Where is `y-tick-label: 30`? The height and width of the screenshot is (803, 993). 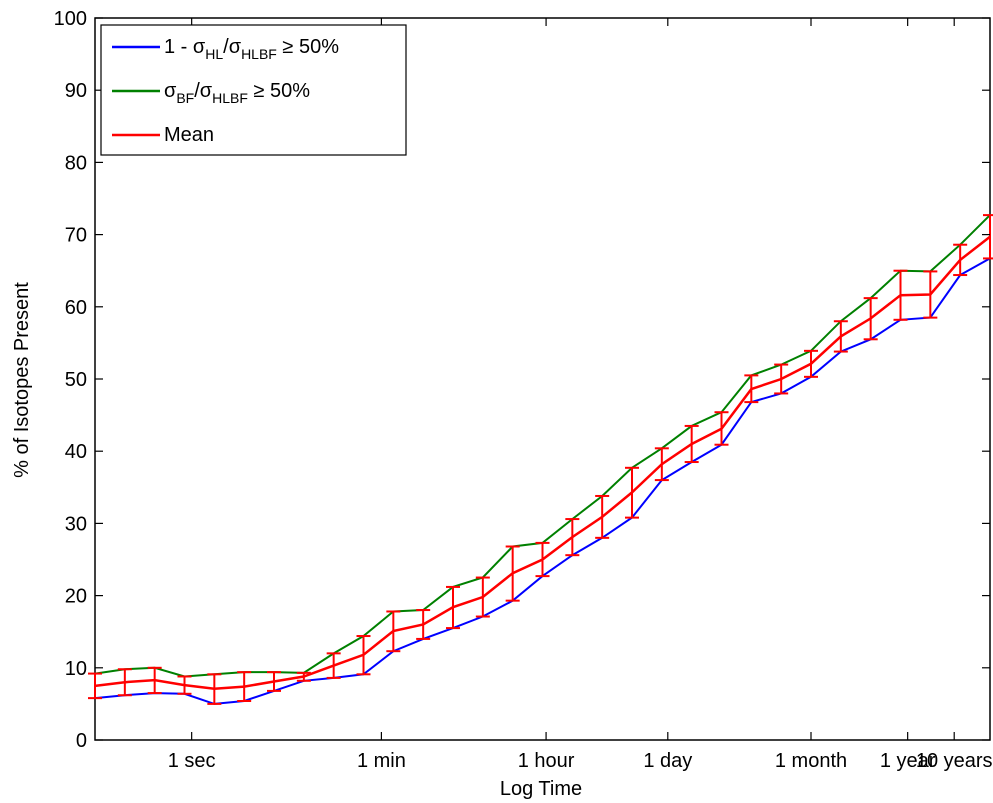
y-tick-label: 30 is located at coordinates (76, 524).